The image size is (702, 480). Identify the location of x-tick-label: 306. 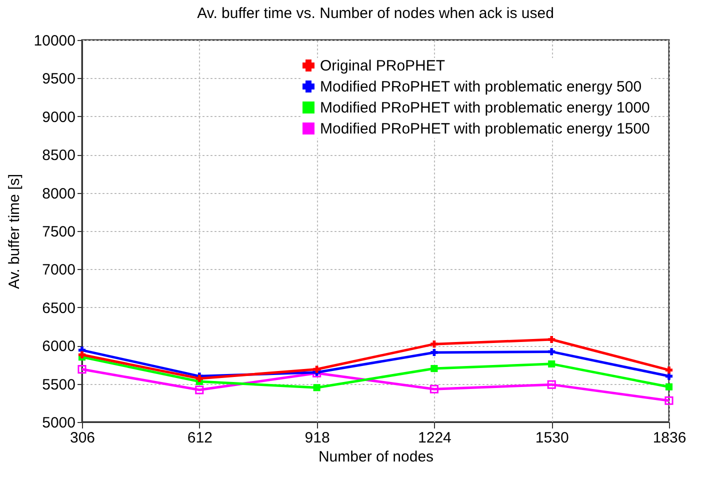
(83, 438).